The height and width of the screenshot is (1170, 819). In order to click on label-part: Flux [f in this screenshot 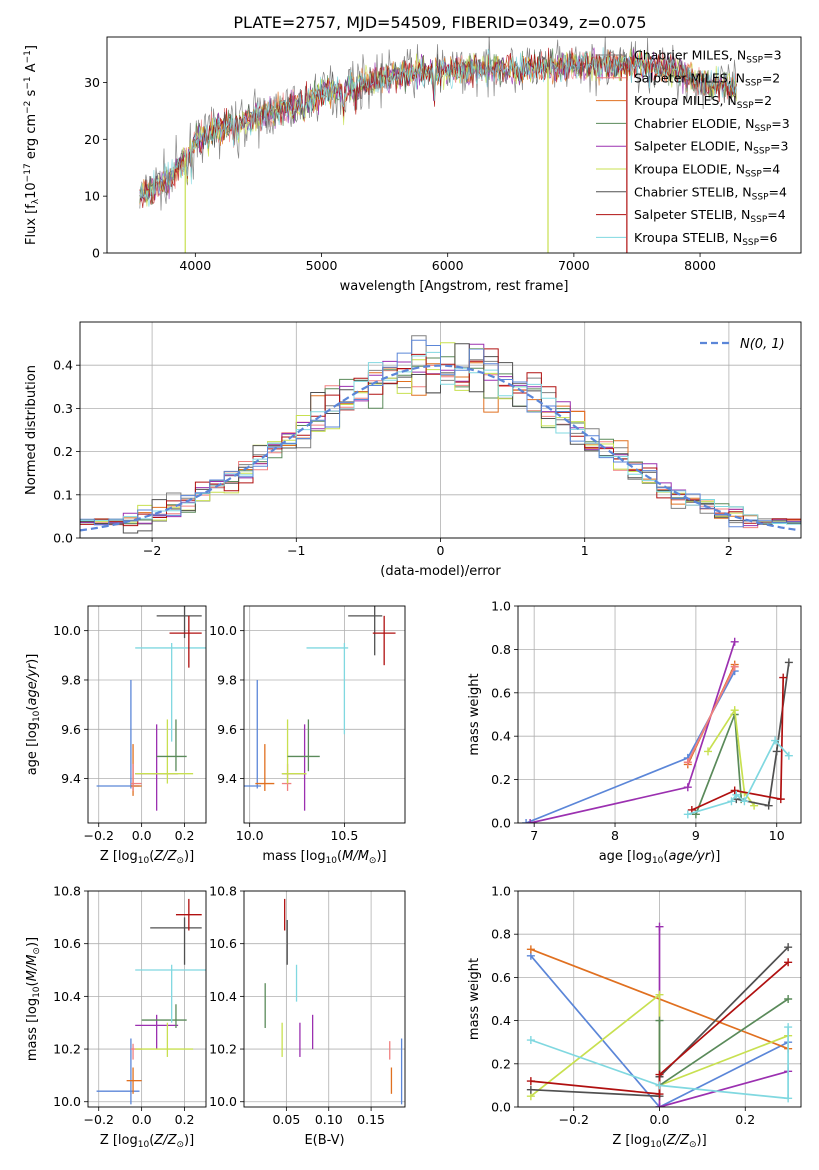, I will do `click(31, 224)`.